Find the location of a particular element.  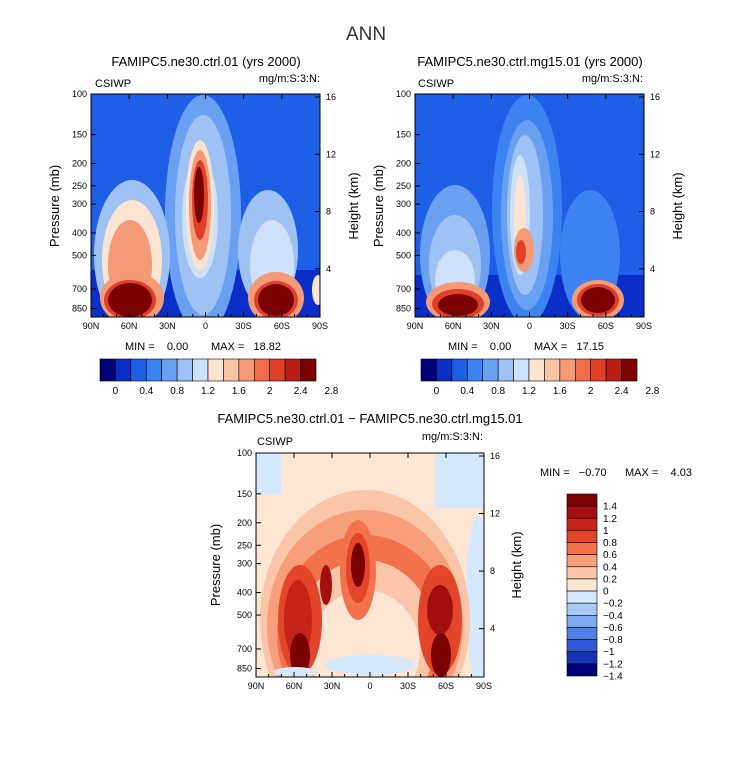

panel-1-y2label: Height (km) is located at coordinates (353, 205).